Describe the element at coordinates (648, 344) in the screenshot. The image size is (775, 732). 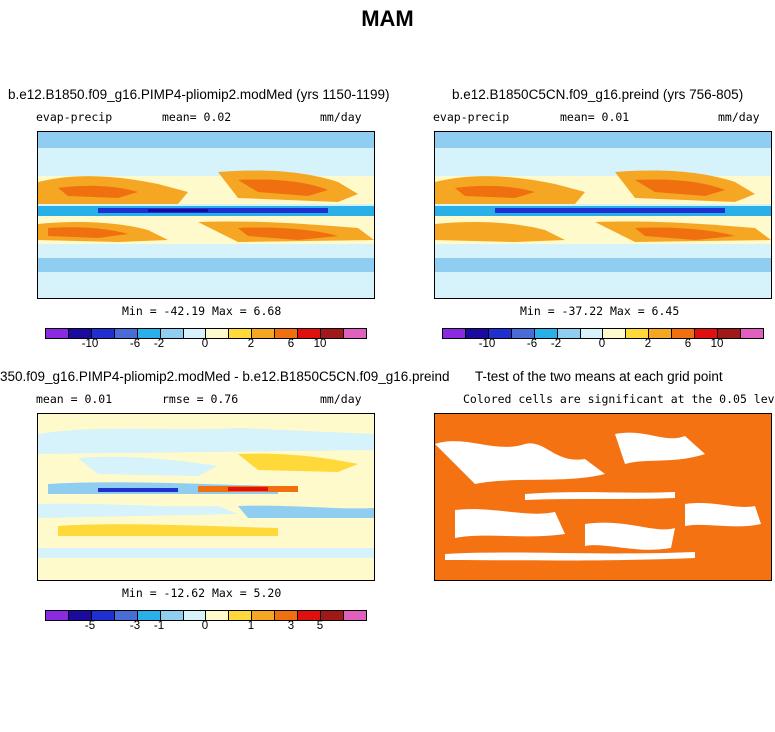
I see `panel2-tick-label: 2` at that location.